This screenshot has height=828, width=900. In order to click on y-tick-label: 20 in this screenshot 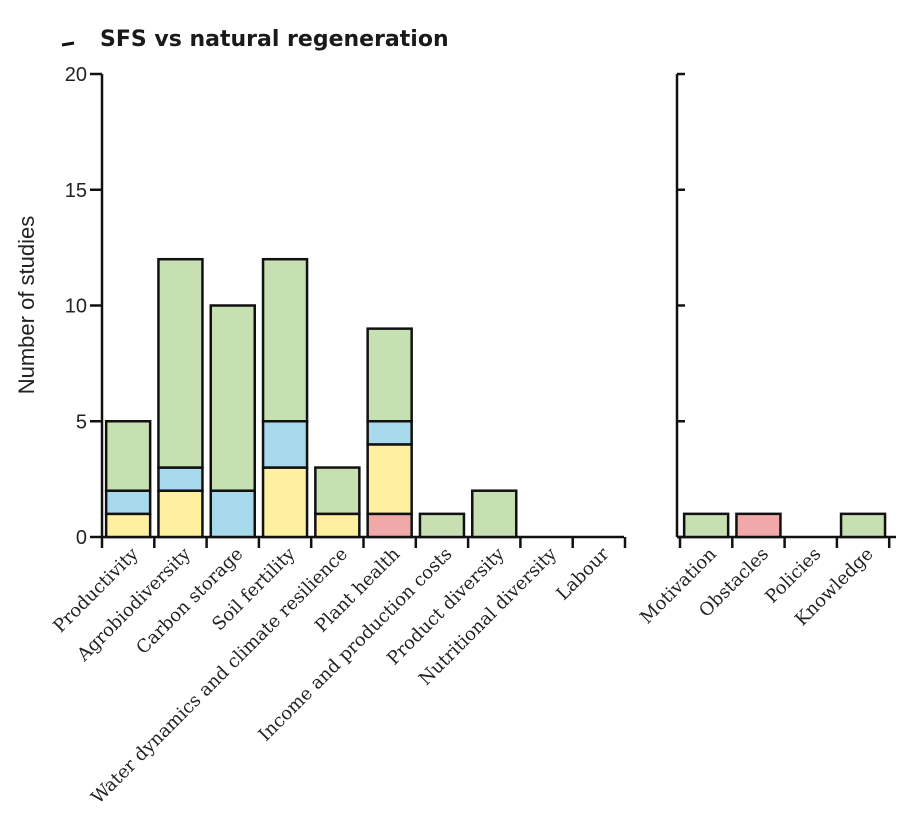, I will do `click(76, 75)`.